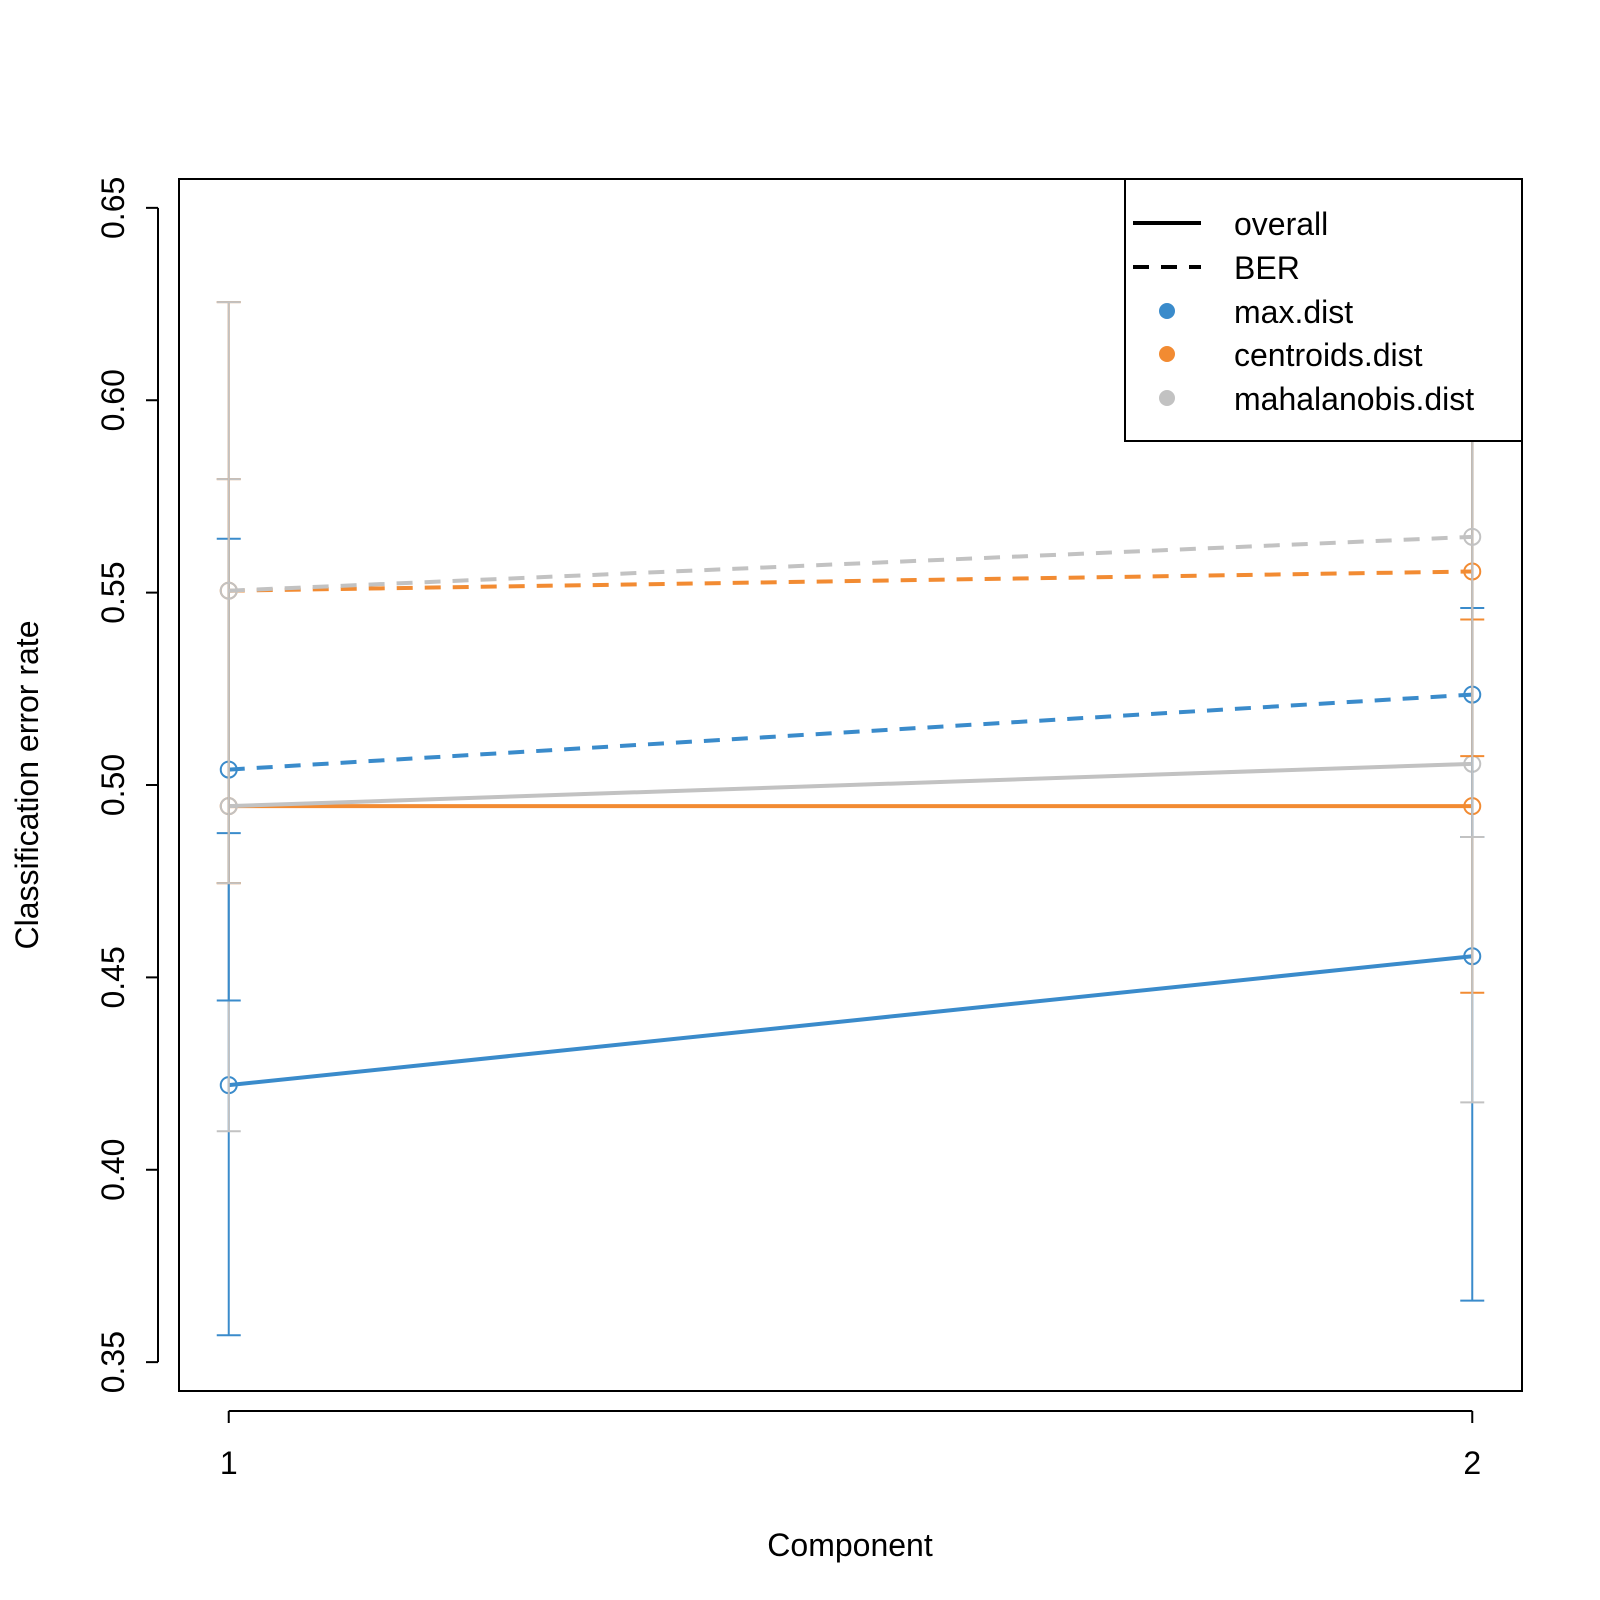  I want to click on x-tick-label: 2, so click(1472, 1463).